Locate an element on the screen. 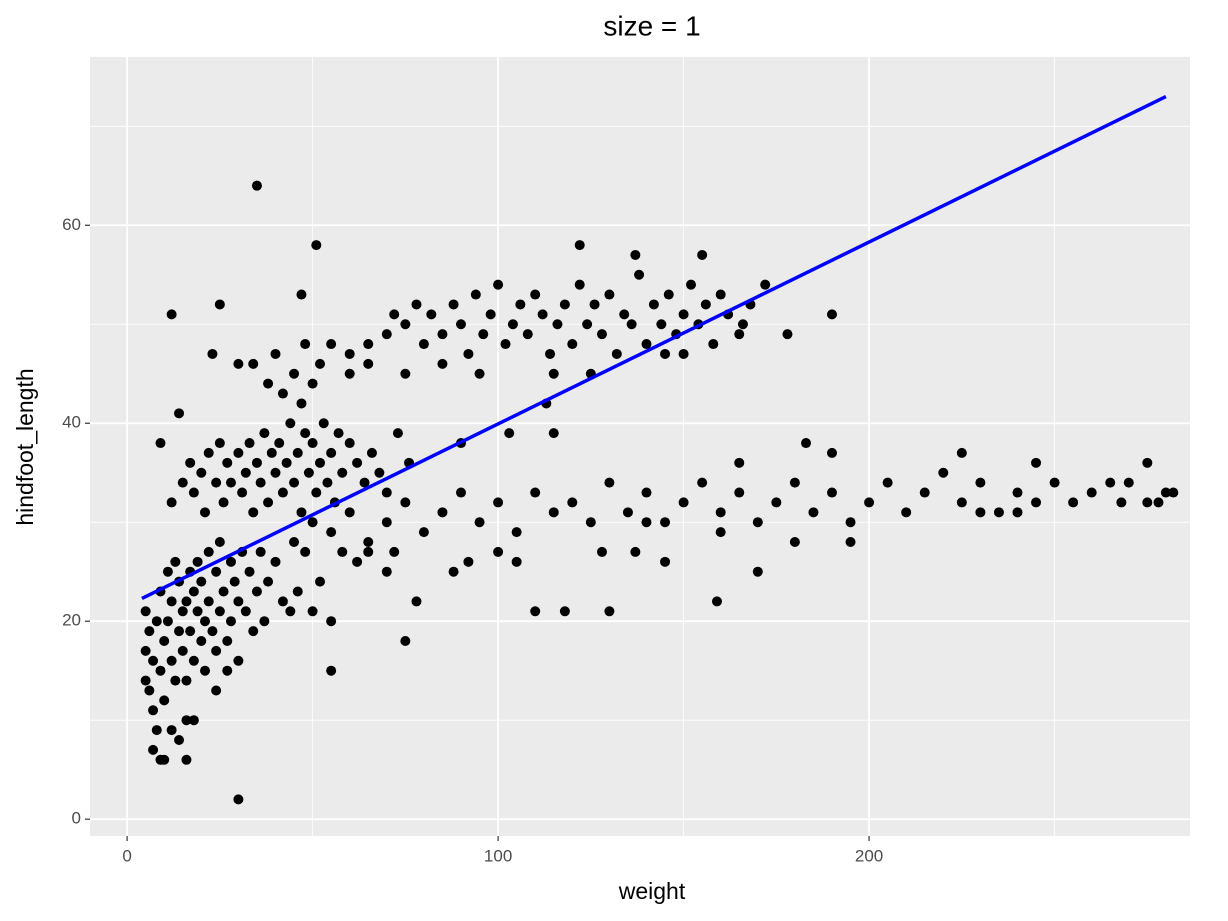 This screenshot has height=921, width=1228. y-tick-label: 0 is located at coordinates (76, 818).